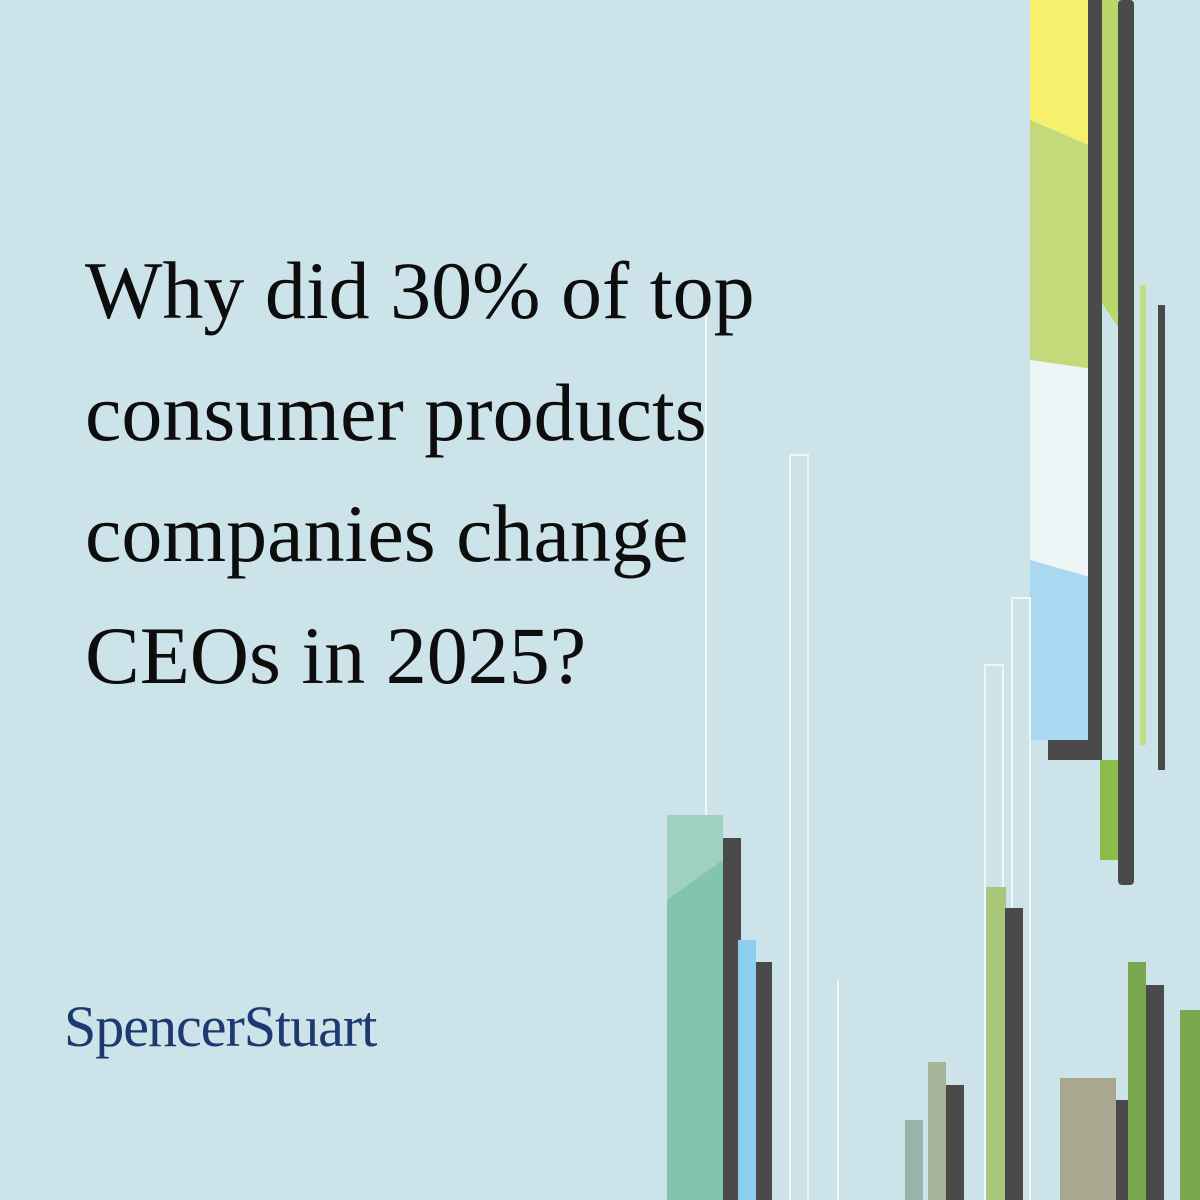 This screenshot has width=1200, height=1200. Describe the element at coordinates (420, 290) in the screenshot. I see `headline-line: Why did 30% of top` at that location.